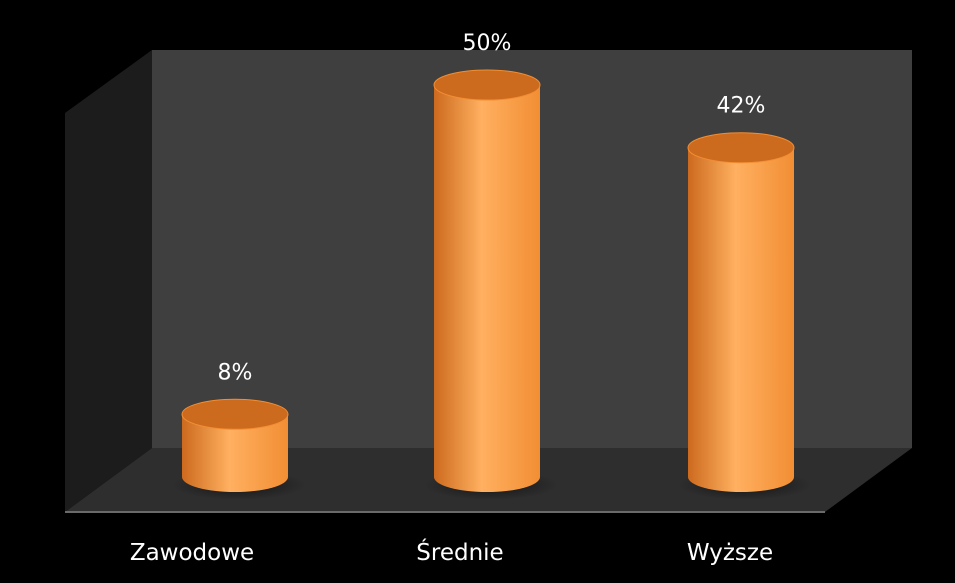  Describe the element at coordinates (459, 552) in the screenshot. I see `category-label: Średnie` at that location.